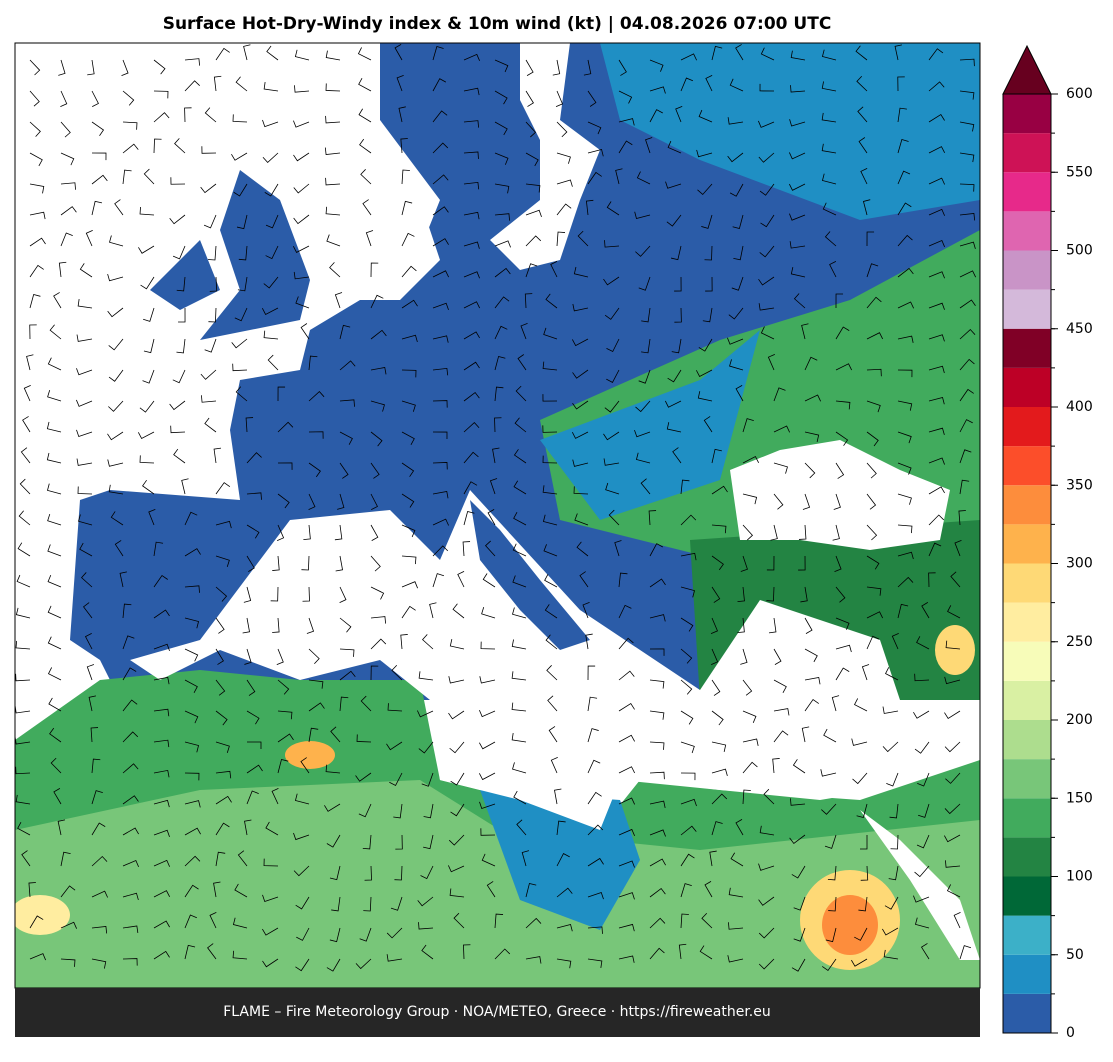  Describe the element at coordinates (1027, 661) in the screenshot. I see `colorbar-swatch` at that location.